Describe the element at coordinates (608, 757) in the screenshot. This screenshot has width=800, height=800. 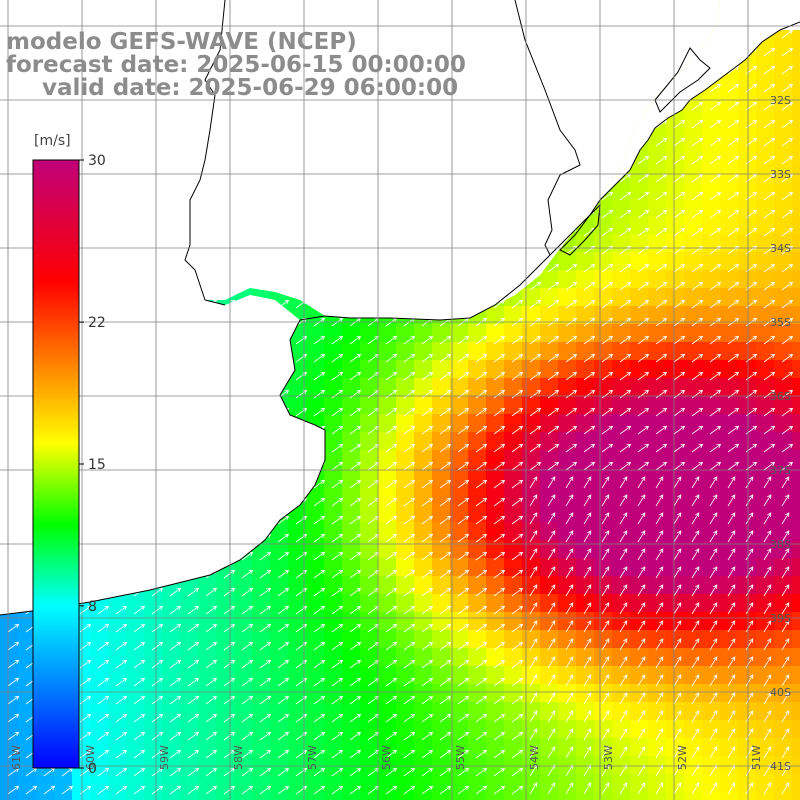
I see `longitude-label: 53W` at that location.